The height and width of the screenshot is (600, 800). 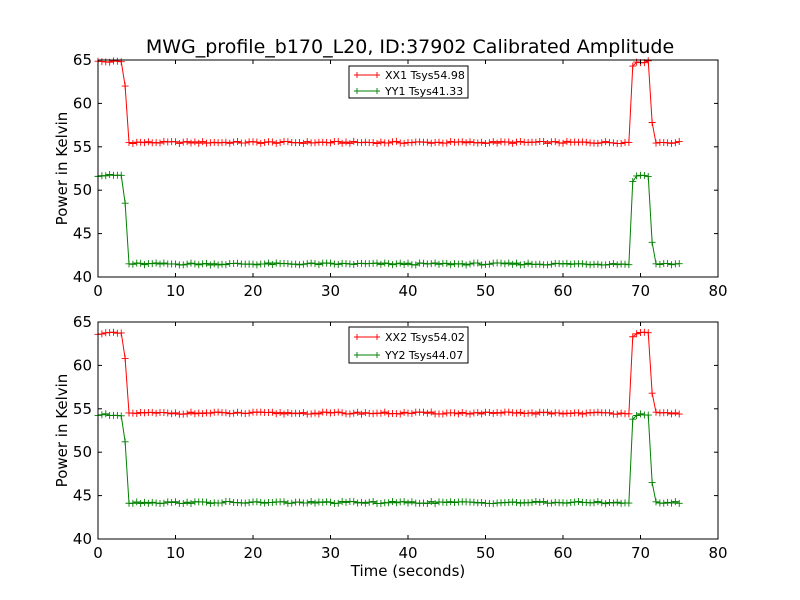 What do you see at coordinates (98, 291) in the screenshot?
I see `x-tick-label: 0` at bounding box center [98, 291].